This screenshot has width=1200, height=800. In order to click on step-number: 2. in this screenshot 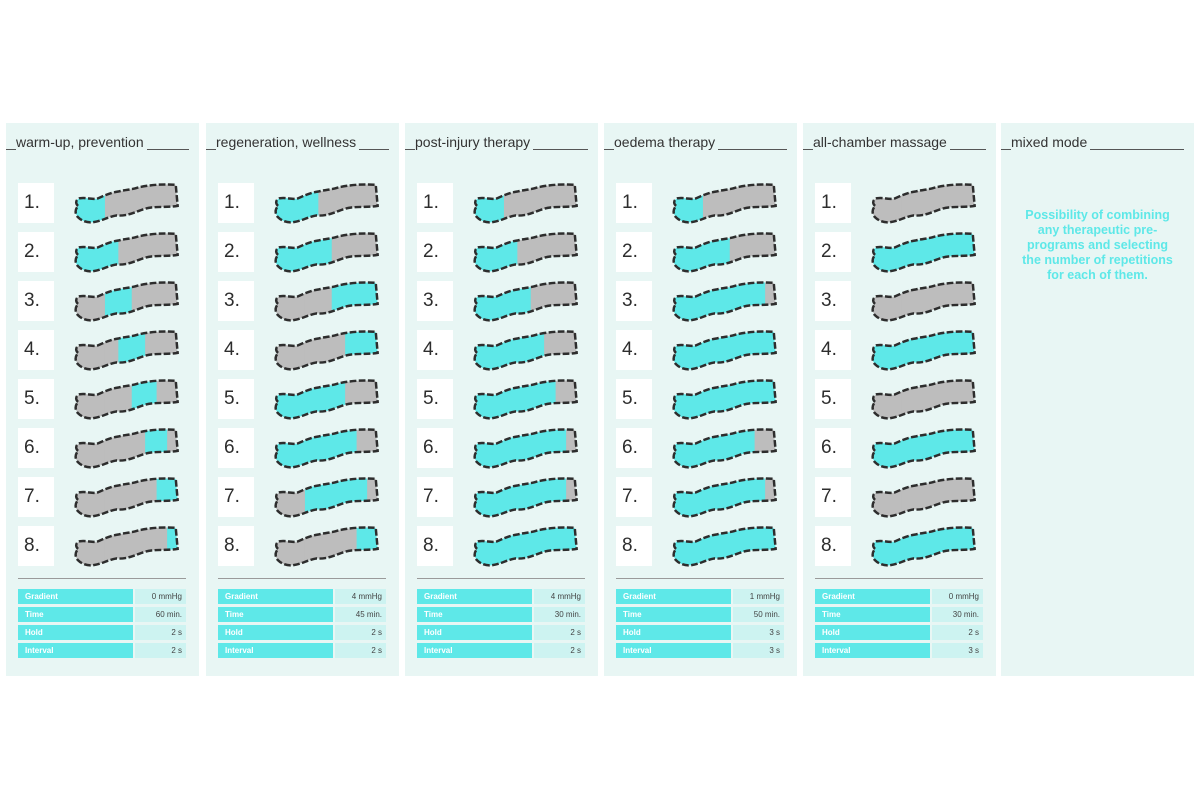, I will do `click(431, 251)`.